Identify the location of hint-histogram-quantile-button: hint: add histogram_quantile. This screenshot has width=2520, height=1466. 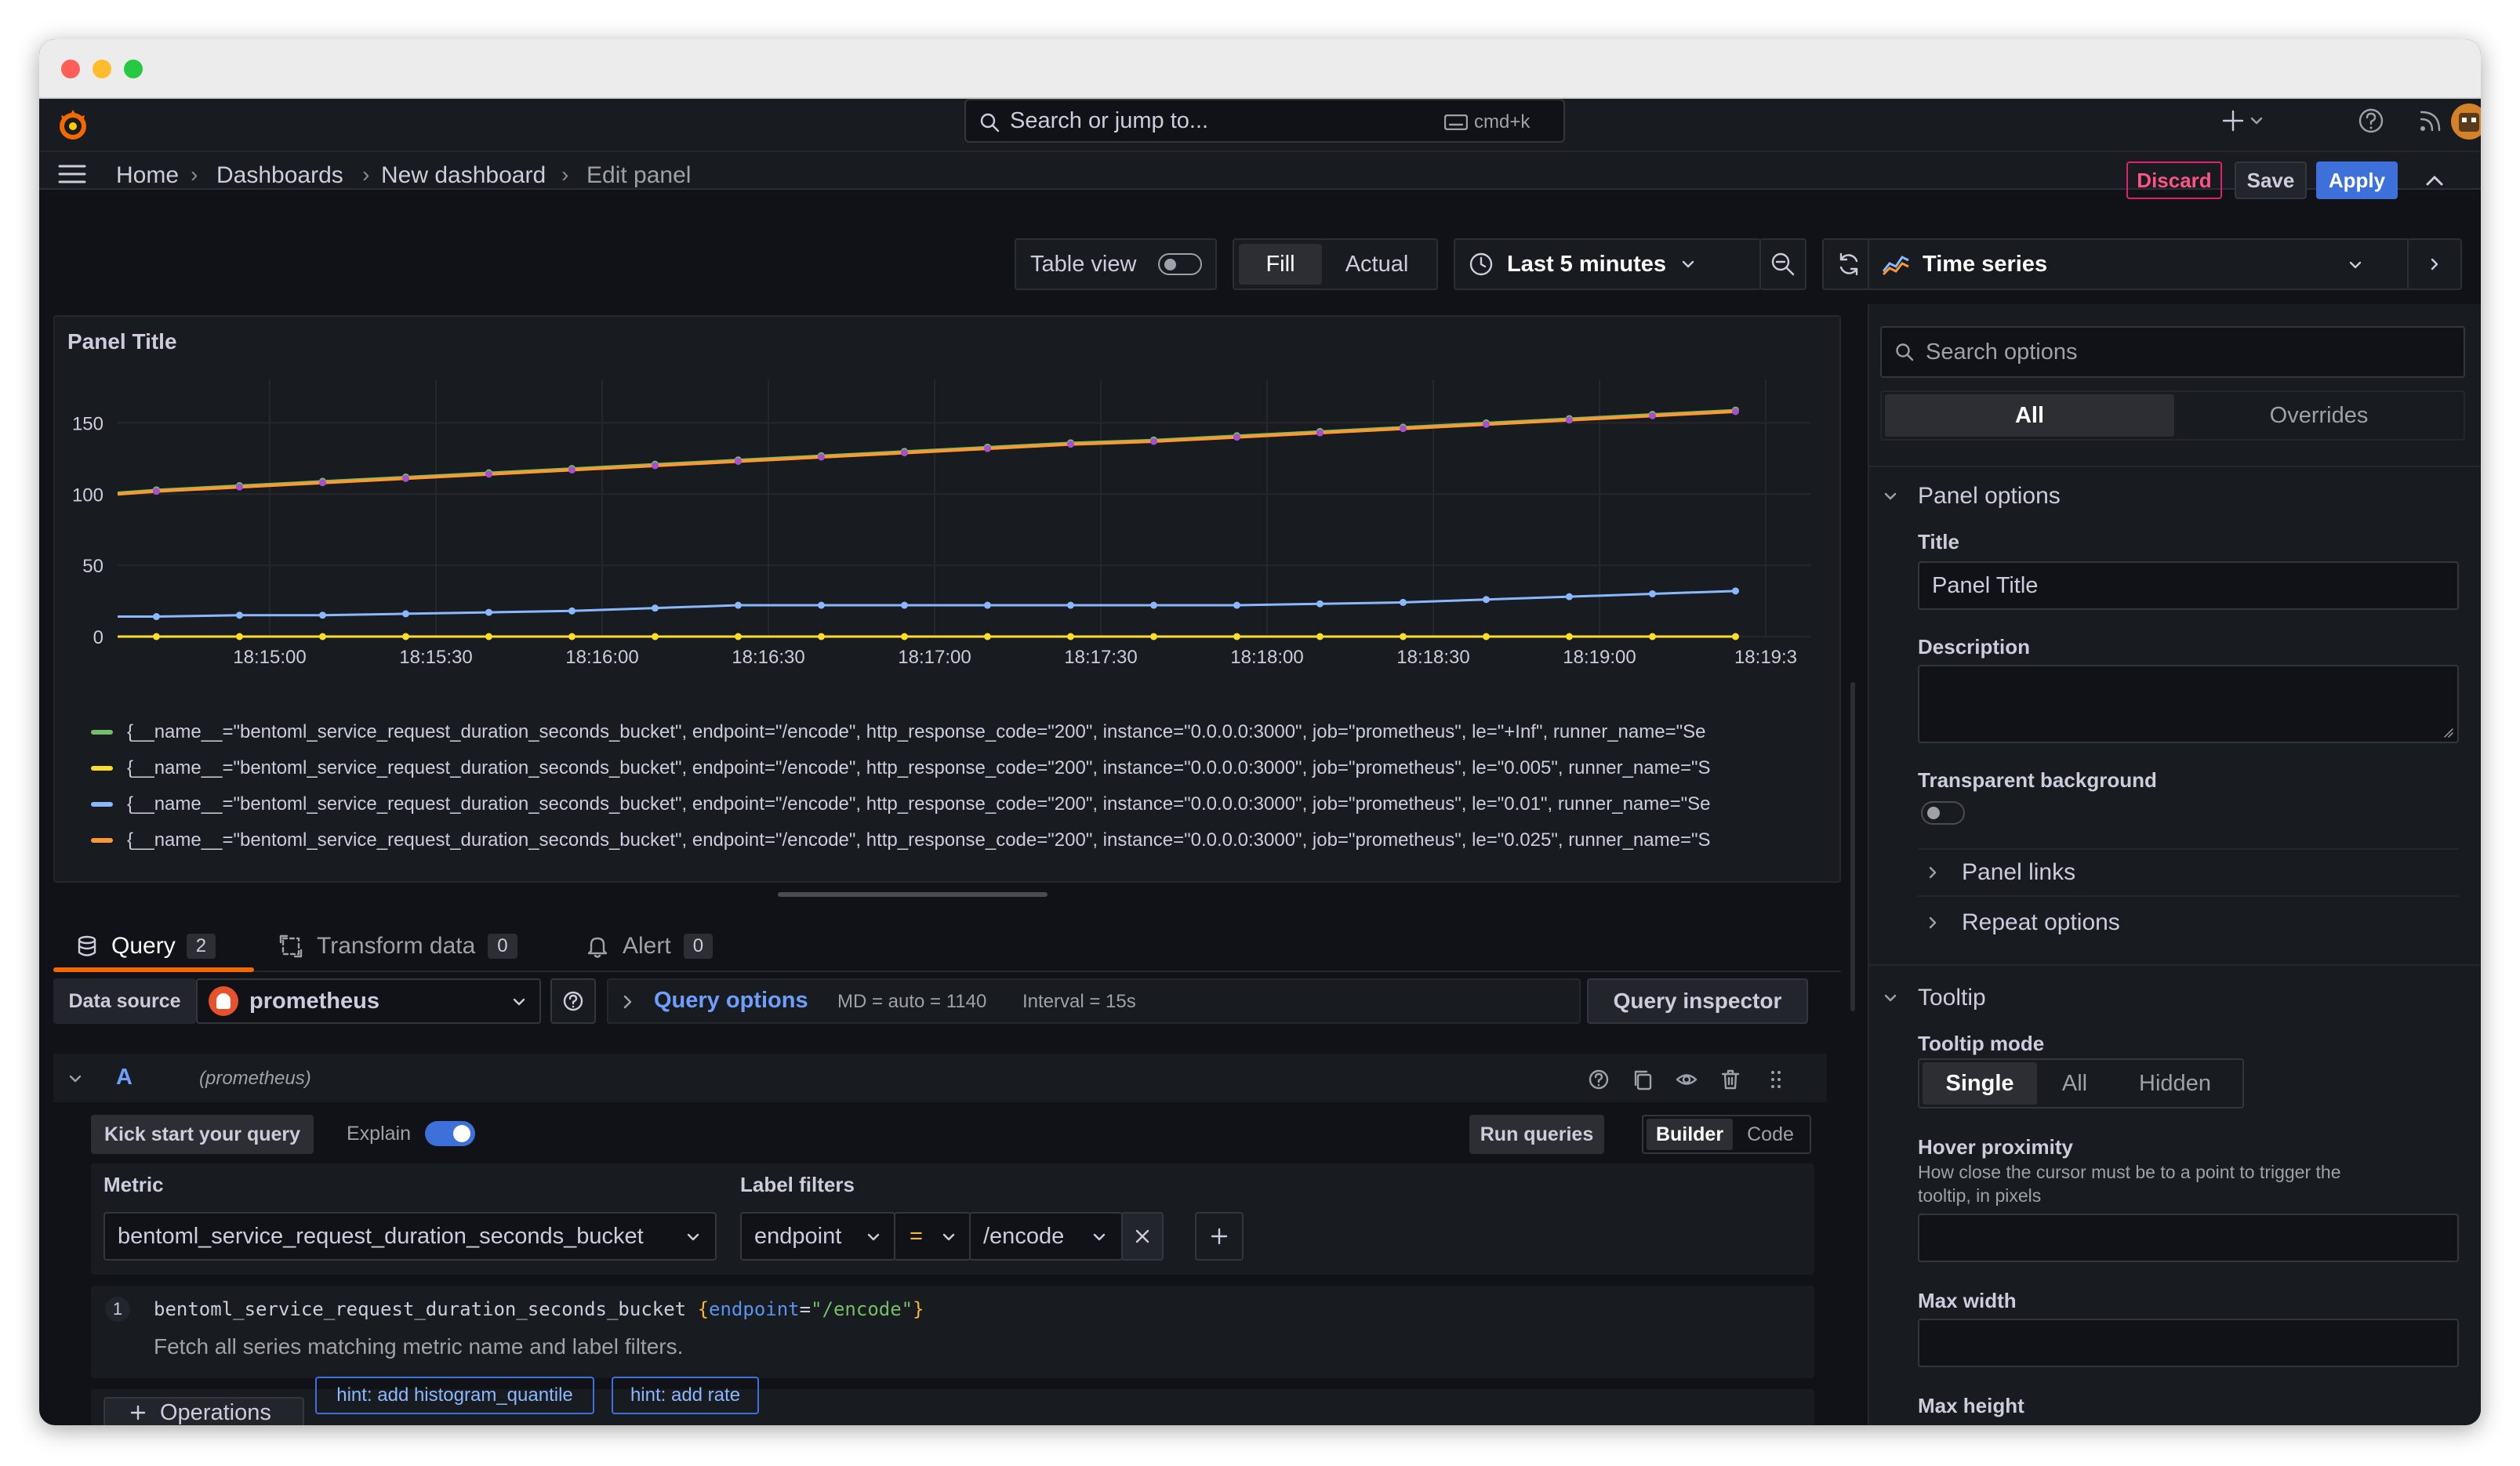
(454, 1395).